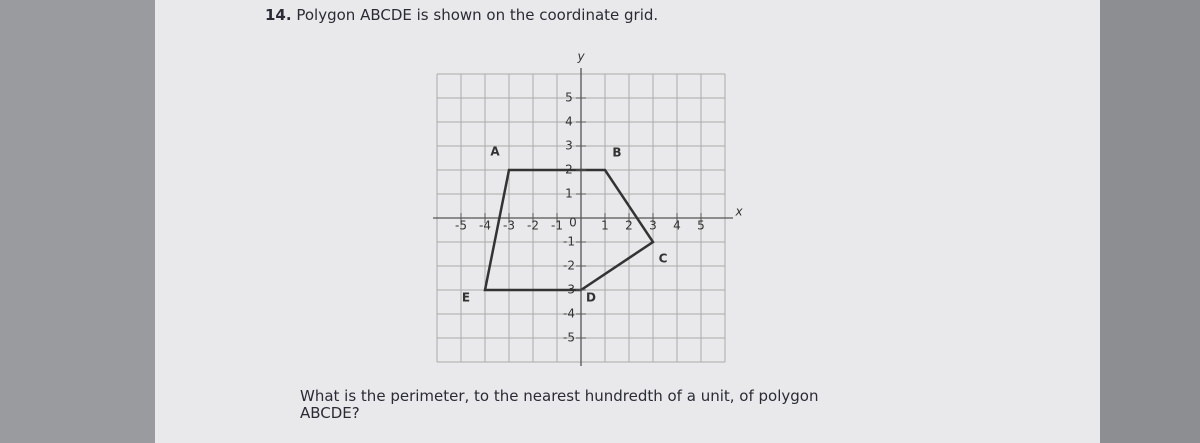 The height and width of the screenshot is (443, 1200). What do you see at coordinates (569, 194) in the screenshot?
I see `y-tick-label: 1` at bounding box center [569, 194].